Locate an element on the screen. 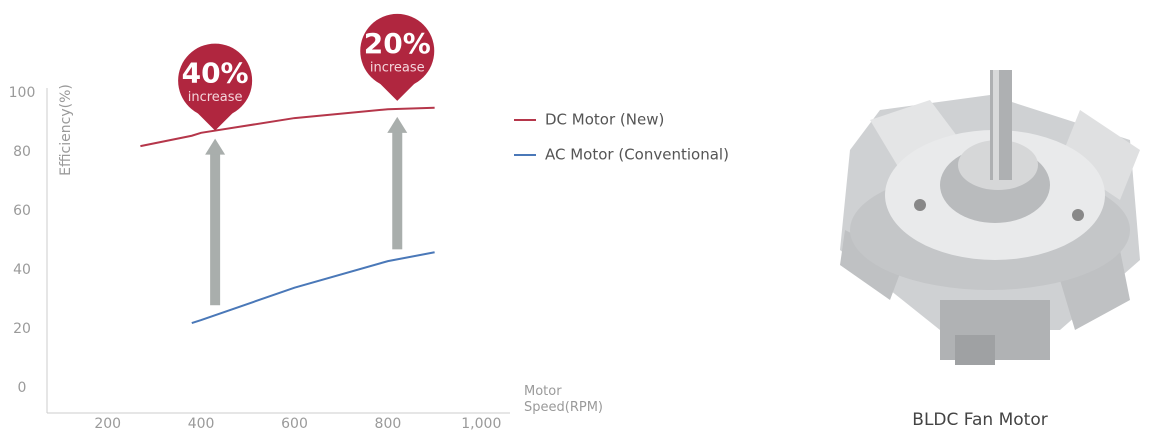 This screenshot has width=1149, height=434. annotation-value: 20% is located at coordinates (397, 43).